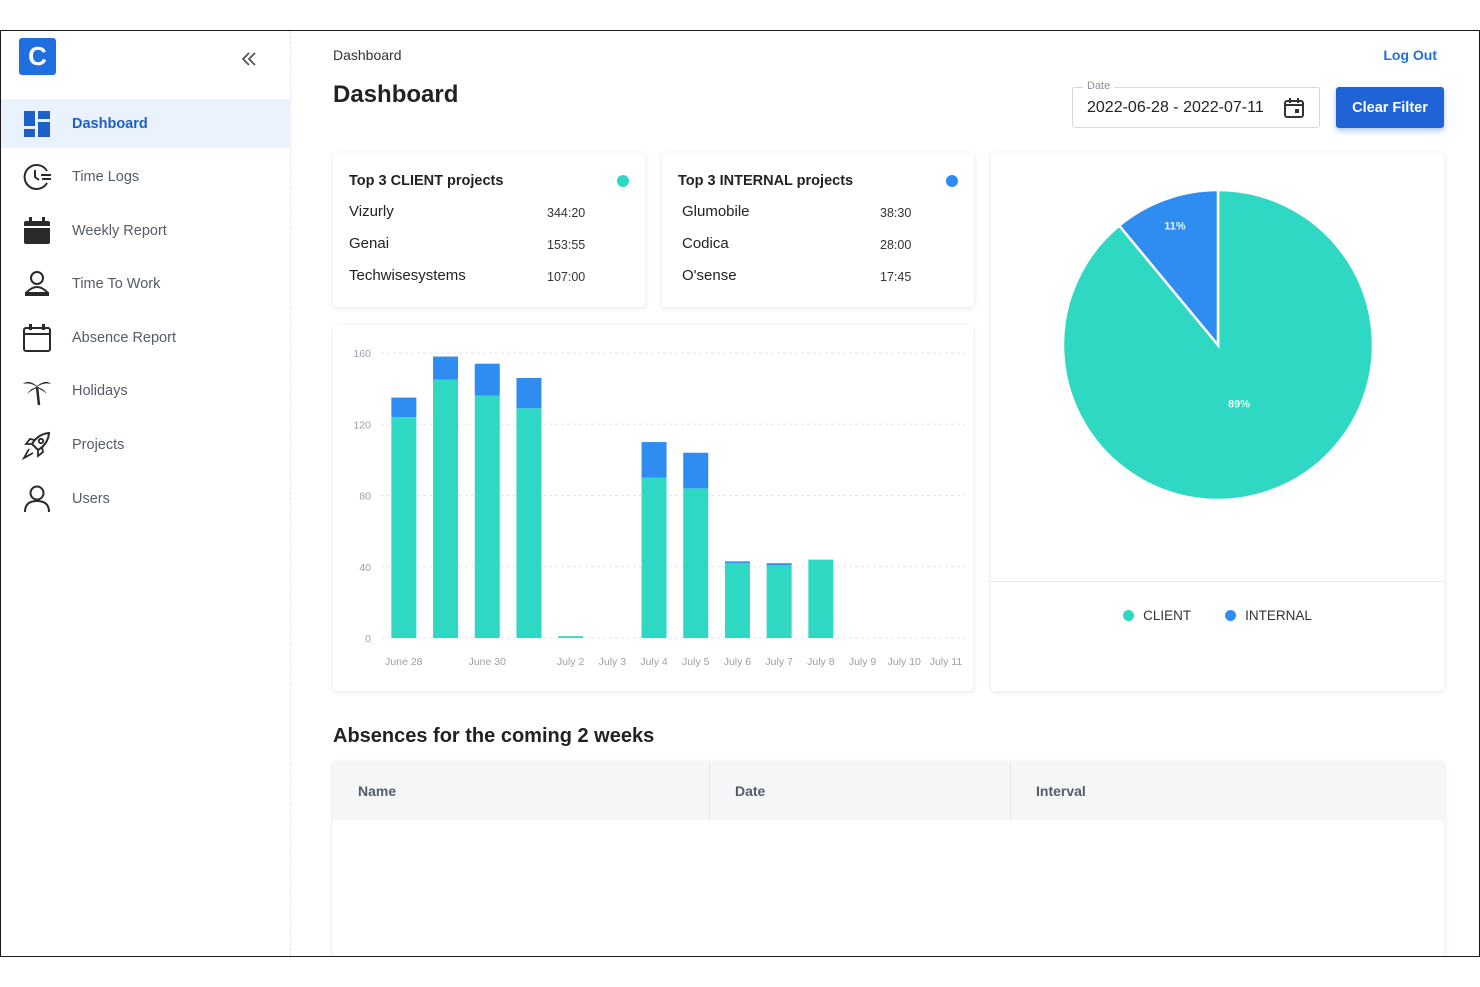 The width and height of the screenshot is (1480, 987). Describe the element at coordinates (362, 425) in the screenshot. I see `y-tick-label: 120` at that location.